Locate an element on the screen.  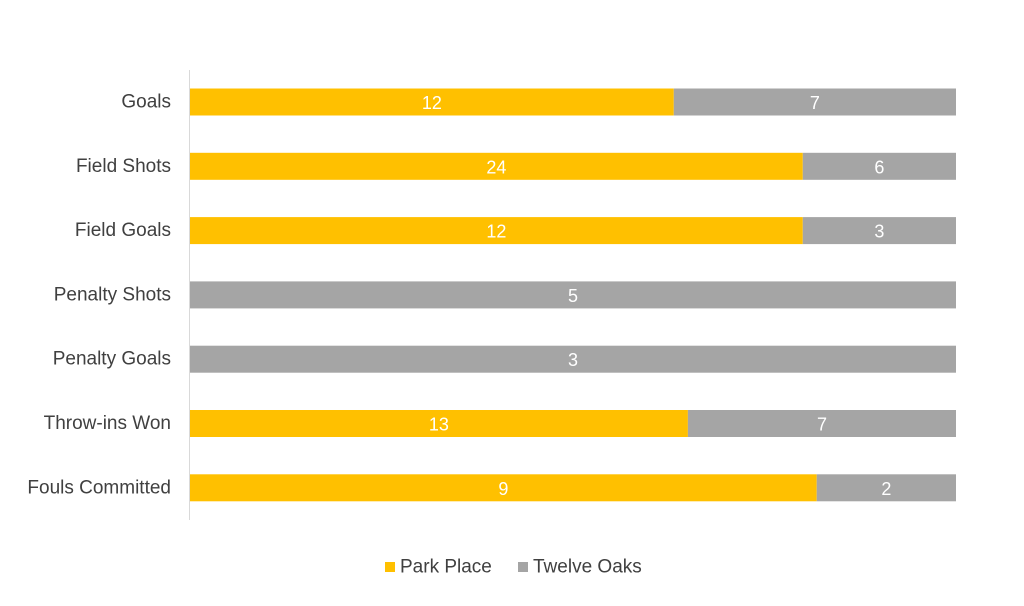
category-label: Throw-ins Won is located at coordinates (107, 423).